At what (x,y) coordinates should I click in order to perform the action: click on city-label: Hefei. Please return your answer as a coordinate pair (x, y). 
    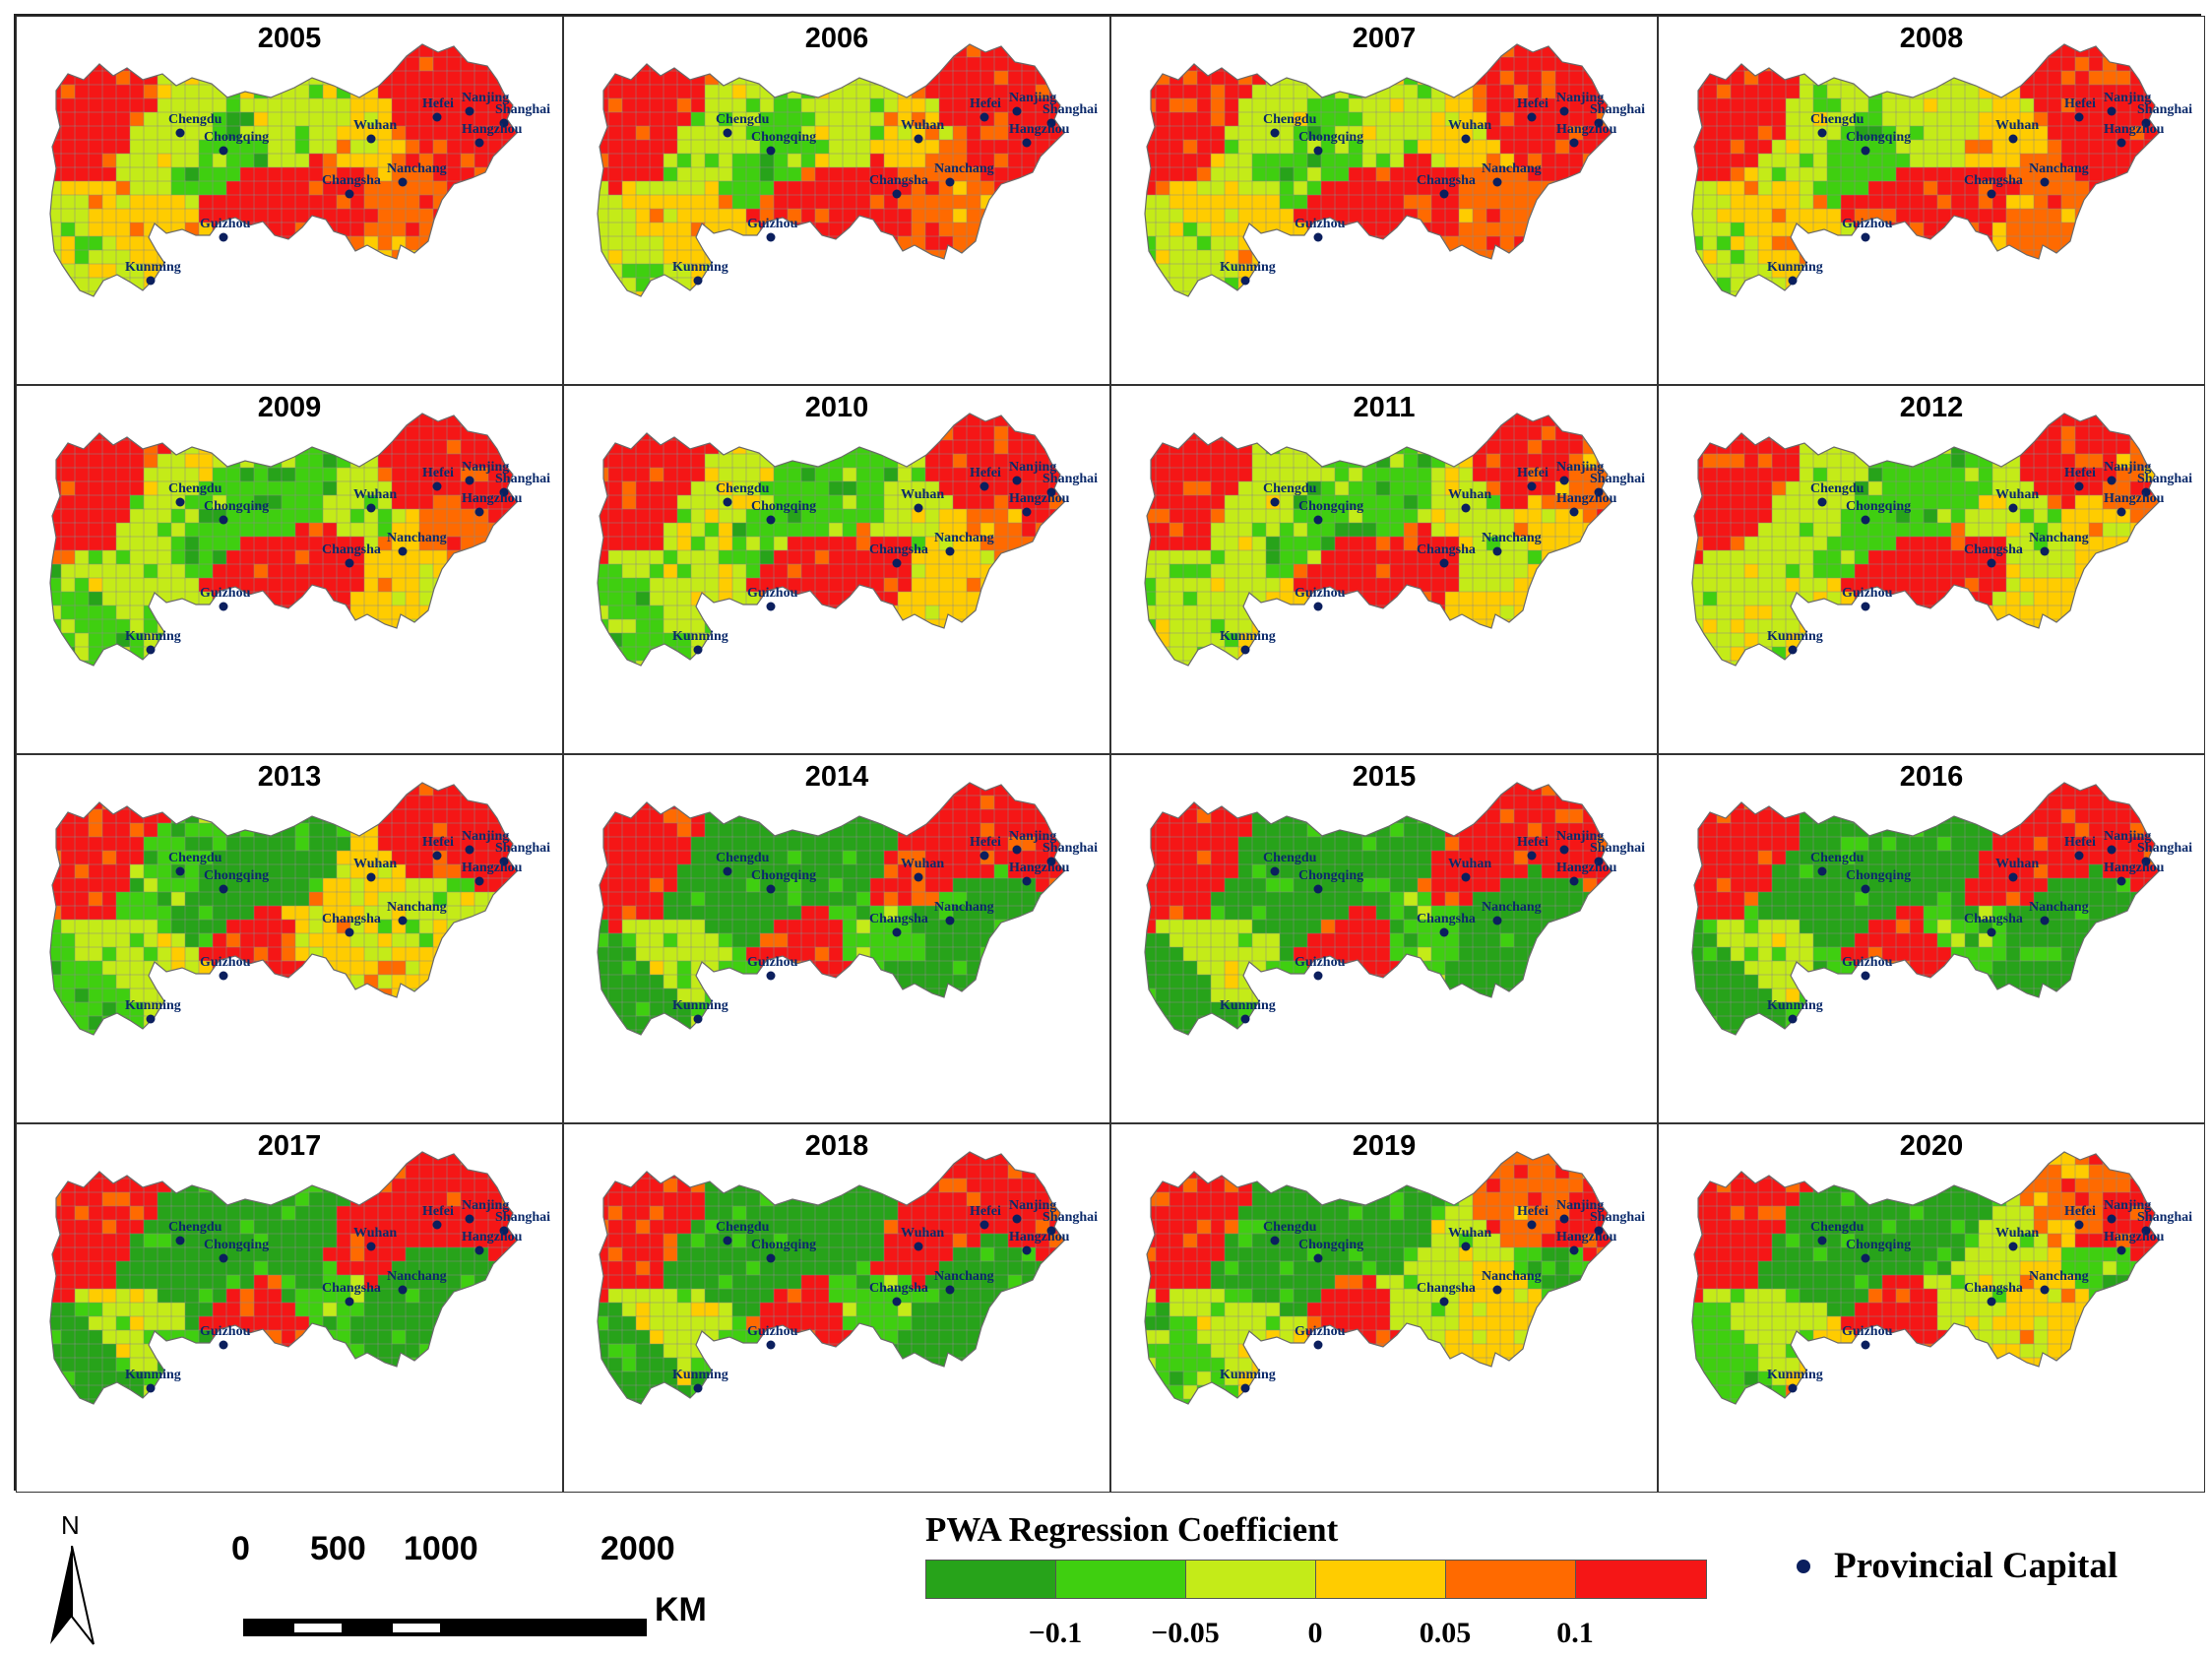
    Looking at the image, I should click on (2080, 103).